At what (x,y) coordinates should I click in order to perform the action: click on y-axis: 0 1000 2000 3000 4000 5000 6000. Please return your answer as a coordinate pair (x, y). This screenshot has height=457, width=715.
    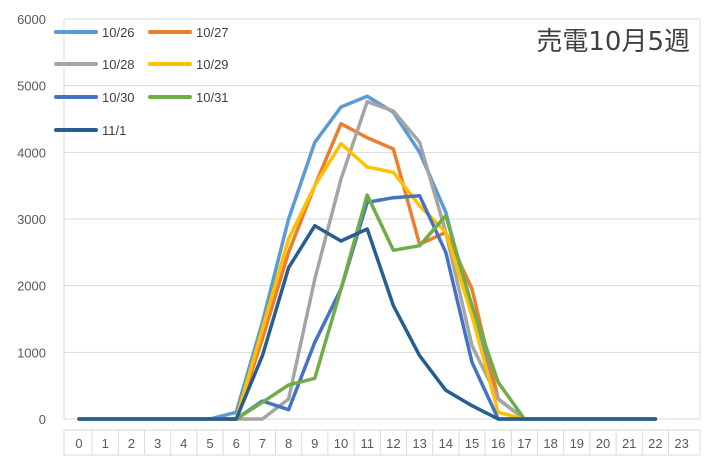
    Looking at the image, I should click on (31, 219).